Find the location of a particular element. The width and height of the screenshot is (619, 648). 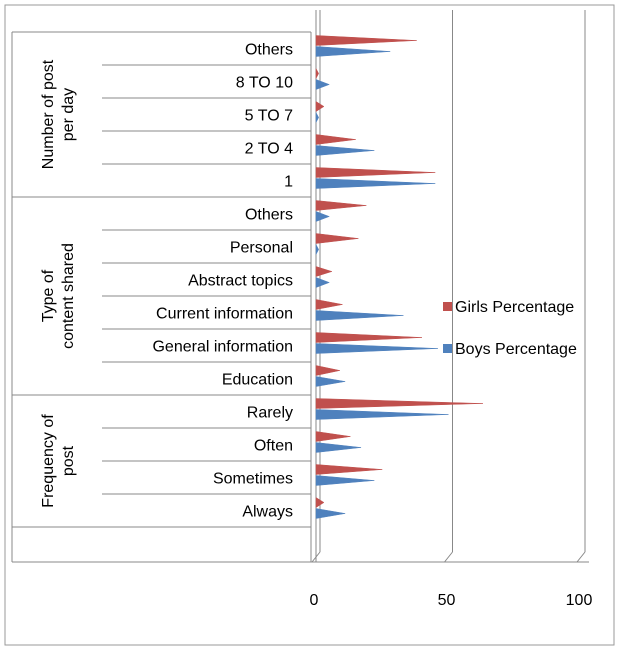

bar-boys-percentage-education is located at coordinates (330, 381).